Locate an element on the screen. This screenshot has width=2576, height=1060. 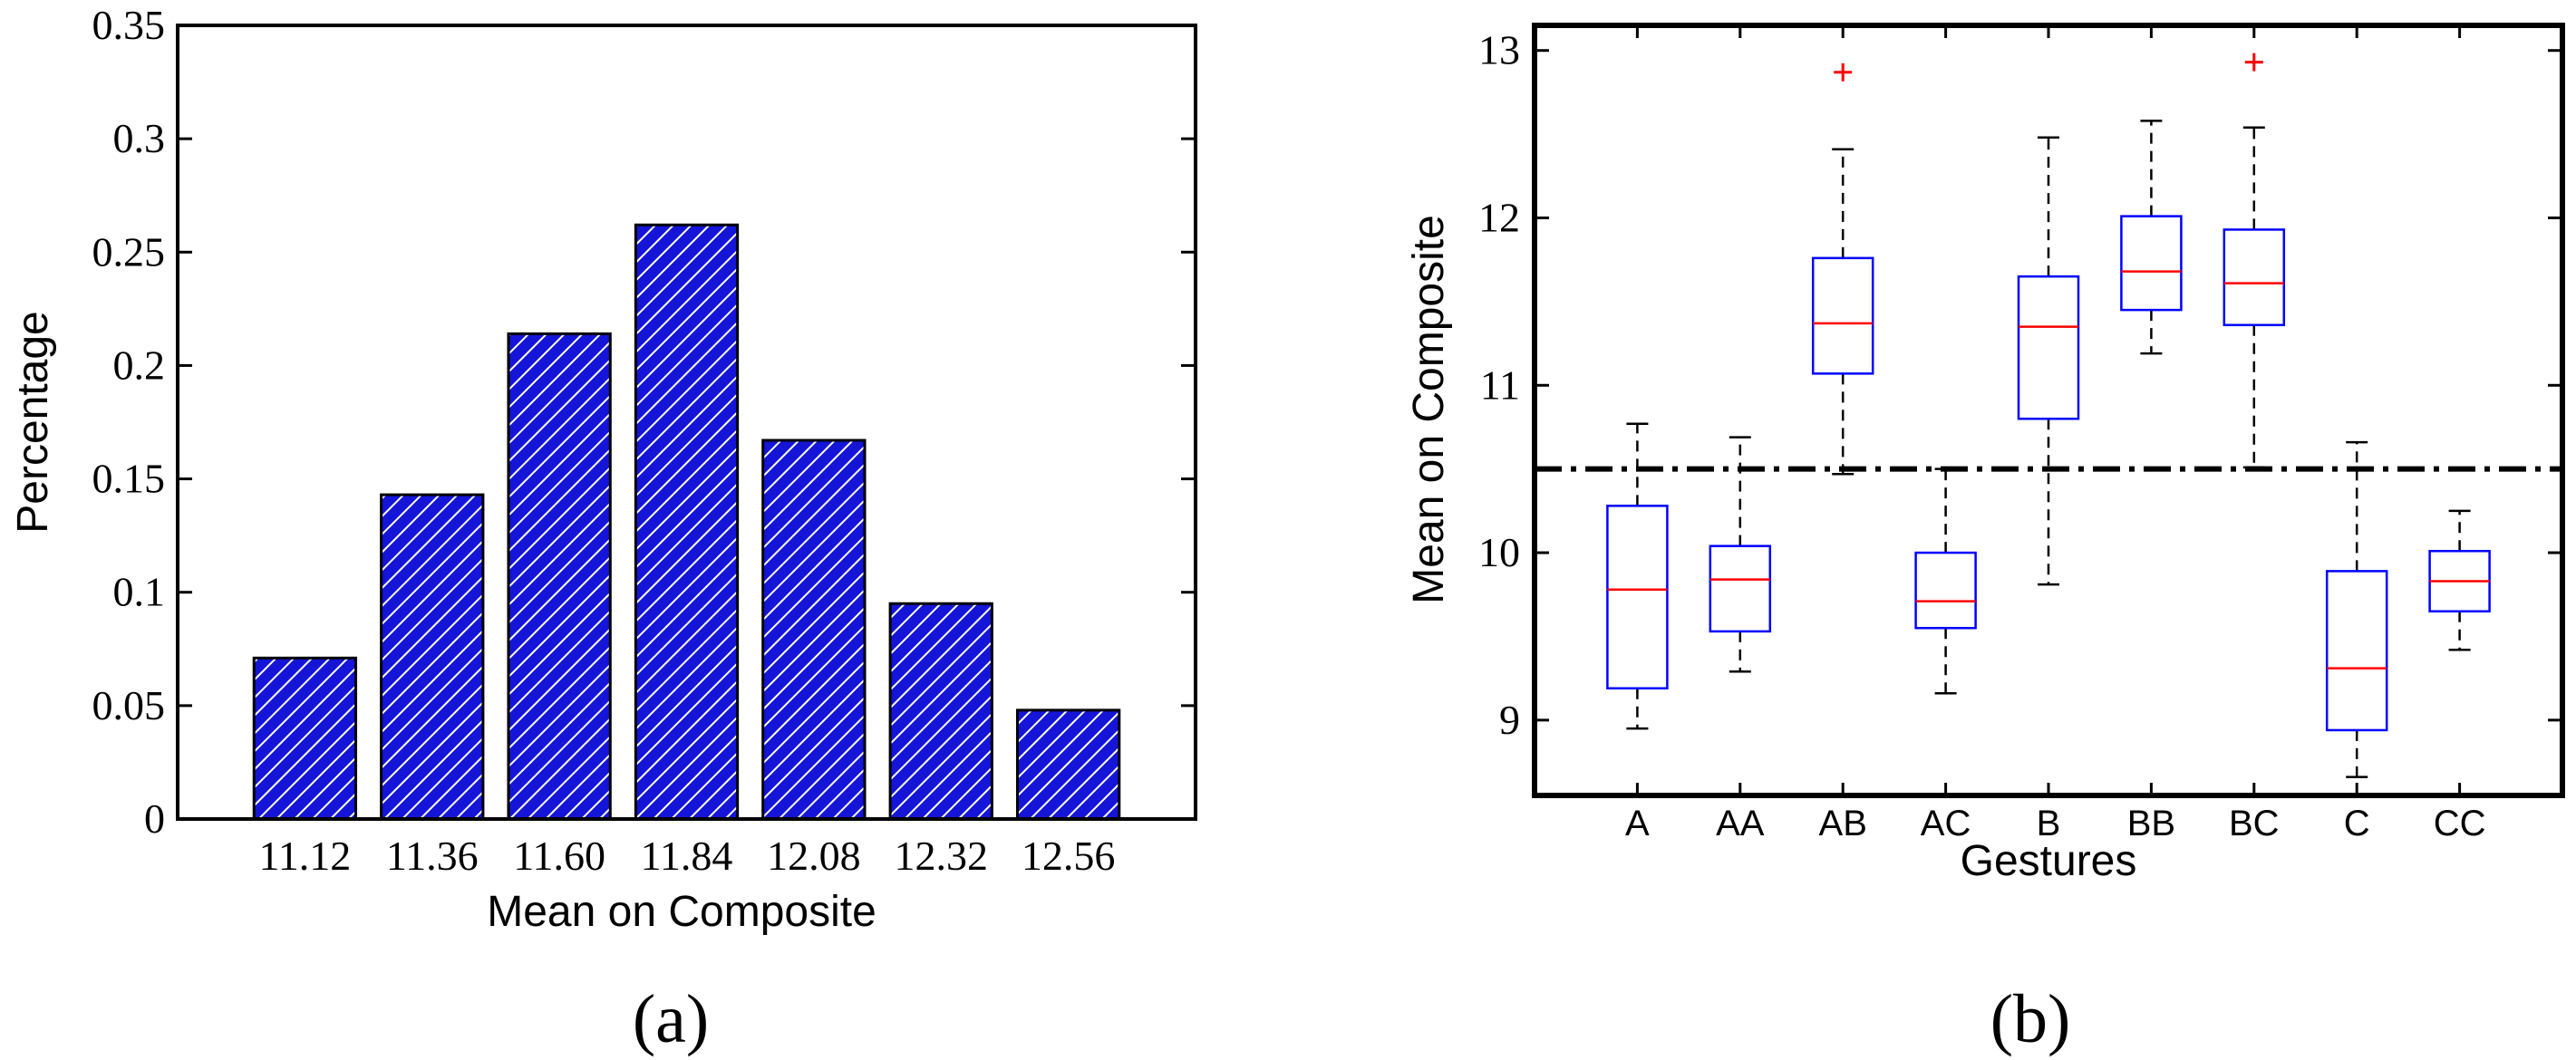
x-axis-label: Gestures is located at coordinates (2049, 861).